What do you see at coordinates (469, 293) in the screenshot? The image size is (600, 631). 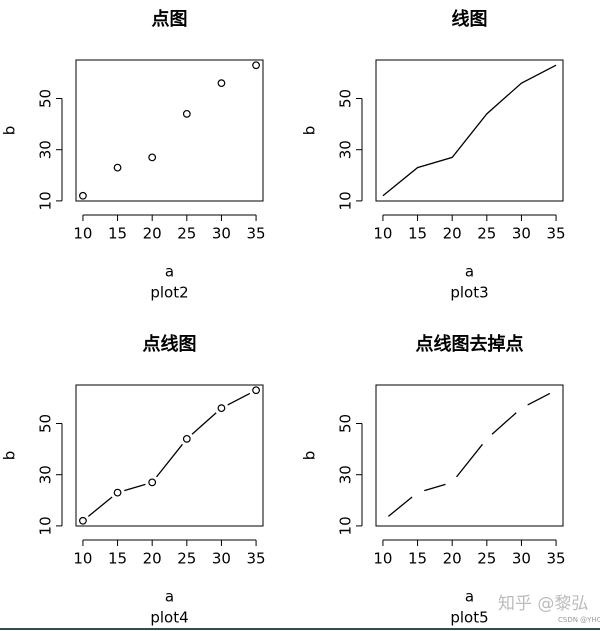 I see `caption: plot3` at bounding box center [469, 293].